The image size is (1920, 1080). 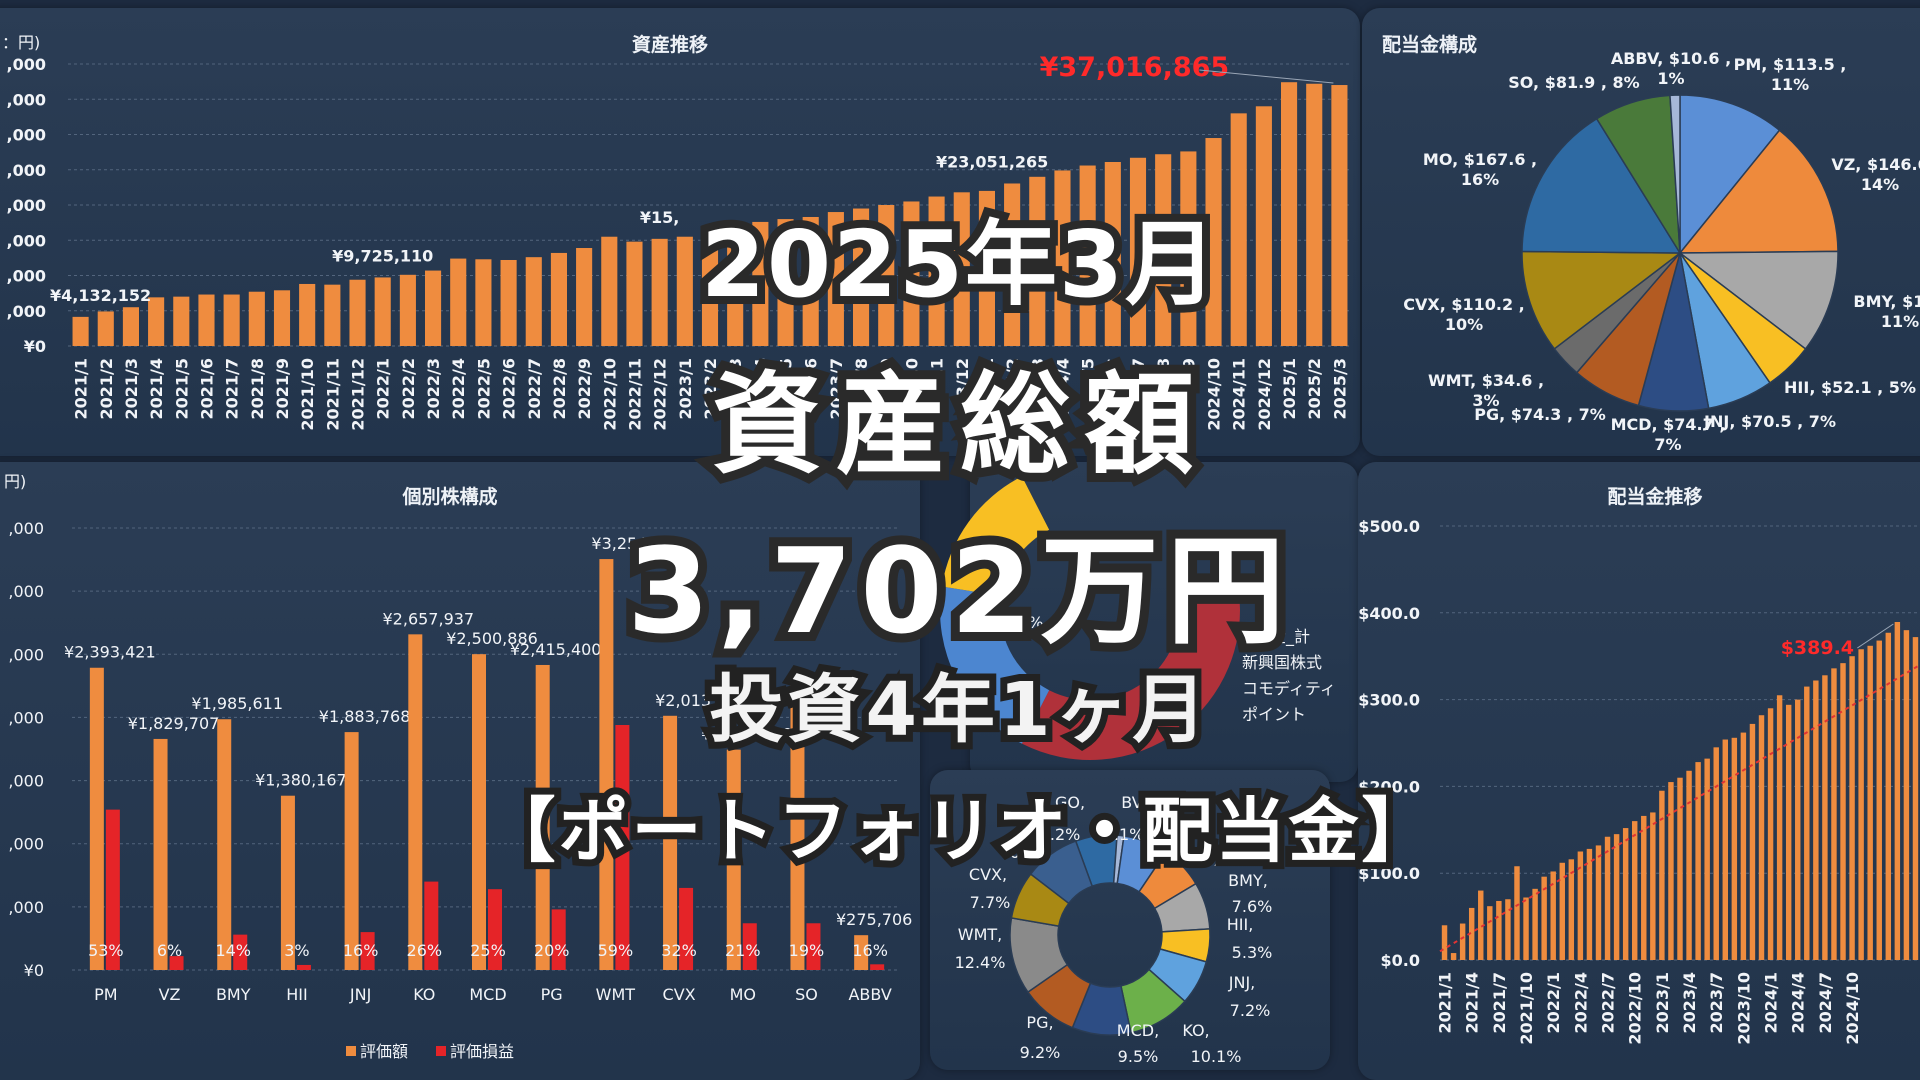 I want to click on asset-highlight-label: ¥37,016,865, so click(x=1135, y=67).